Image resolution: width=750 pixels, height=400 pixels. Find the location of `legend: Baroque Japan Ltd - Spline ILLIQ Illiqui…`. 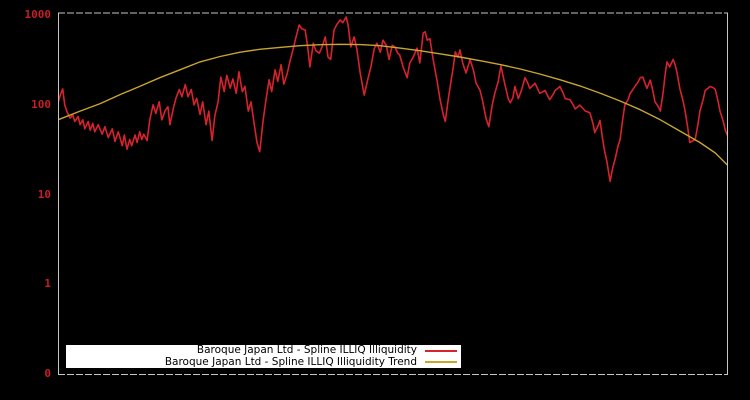

legend: Baroque Japan Ltd - Spline ILLIQ Illiqui… is located at coordinates (263, 356).